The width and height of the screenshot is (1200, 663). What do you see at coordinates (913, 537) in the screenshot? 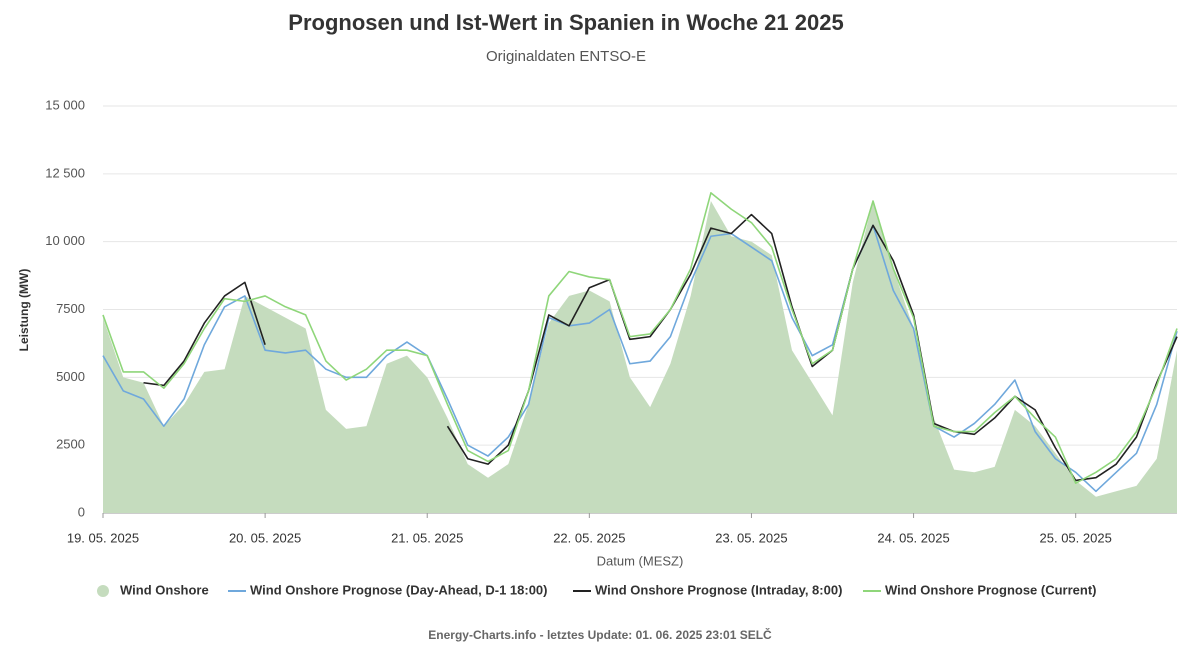
I see `x-tick-label: 24. 05. 2025` at bounding box center [913, 537].